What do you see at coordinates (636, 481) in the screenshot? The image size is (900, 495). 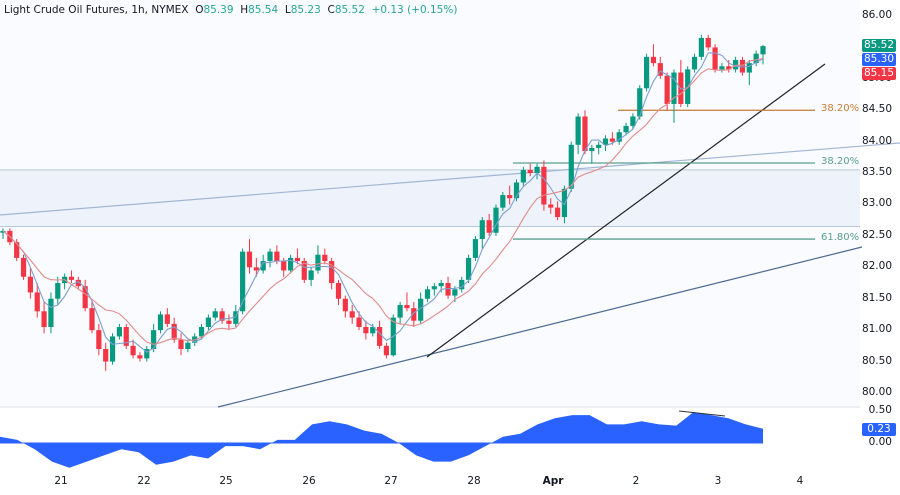 I see `time-tick: 2` at bounding box center [636, 481].